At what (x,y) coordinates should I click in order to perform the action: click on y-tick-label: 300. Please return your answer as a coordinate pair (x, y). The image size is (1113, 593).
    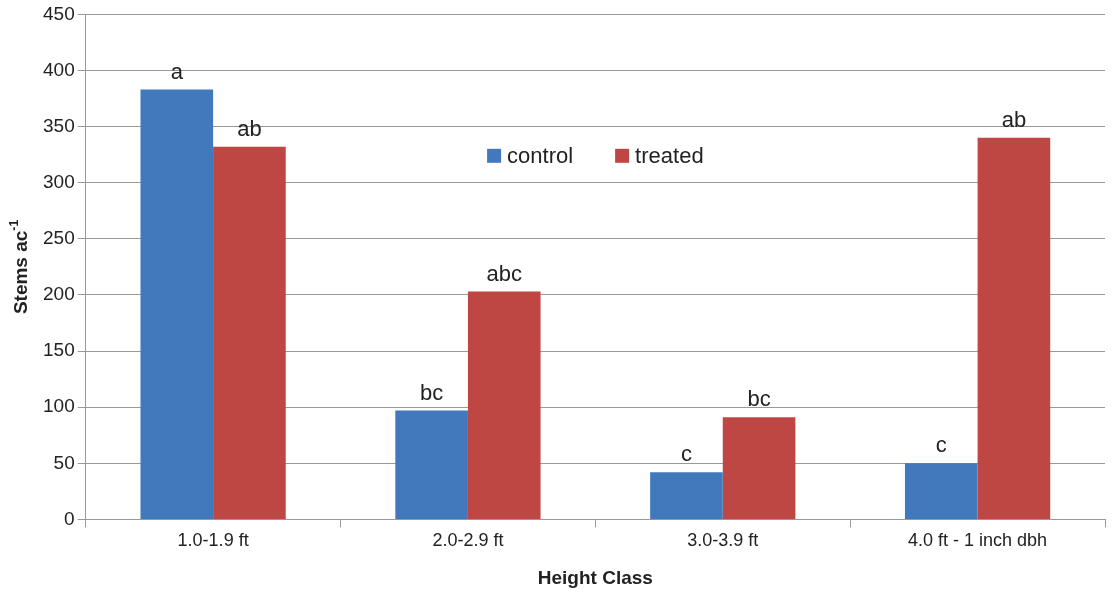
    Looking at the image, I should click on (59, 181).